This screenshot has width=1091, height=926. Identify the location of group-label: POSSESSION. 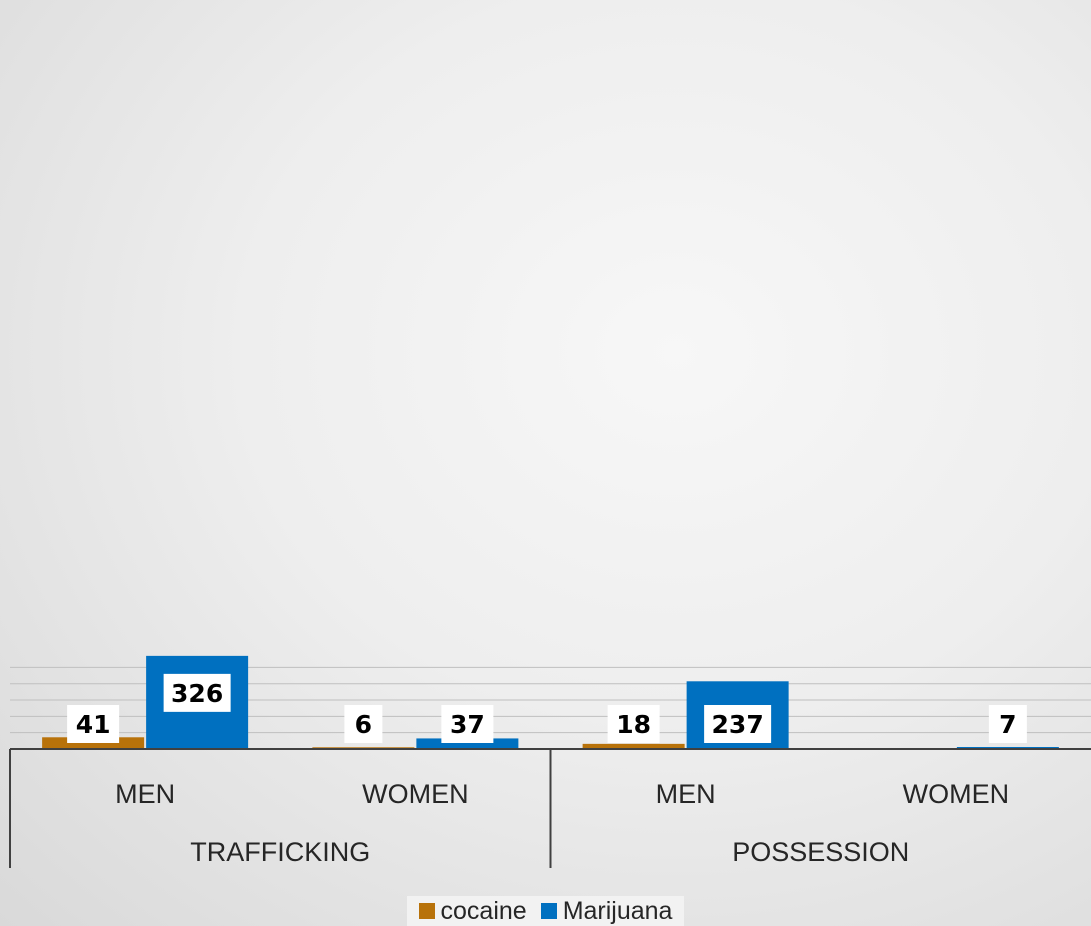
(820, 852).